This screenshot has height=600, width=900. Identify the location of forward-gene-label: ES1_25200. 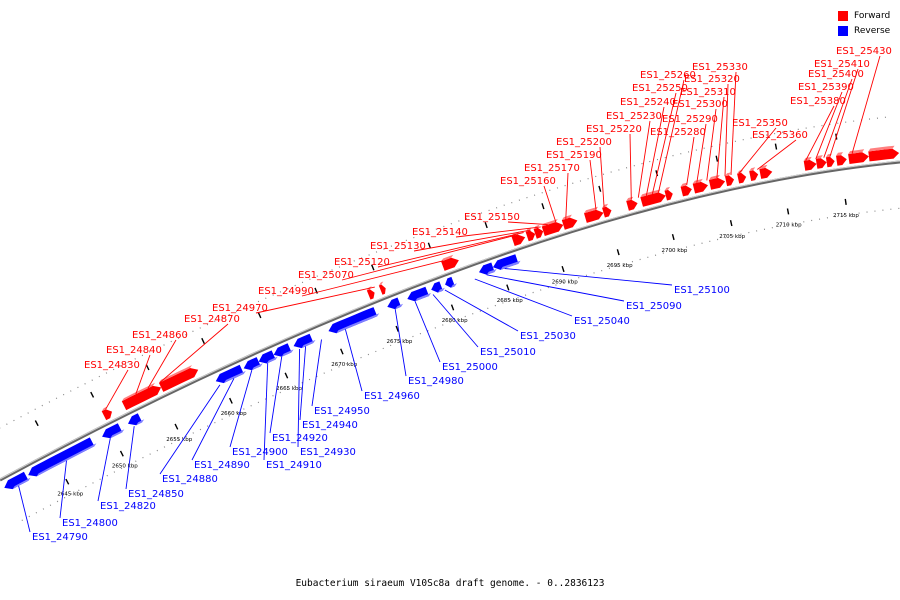
(584, 142).